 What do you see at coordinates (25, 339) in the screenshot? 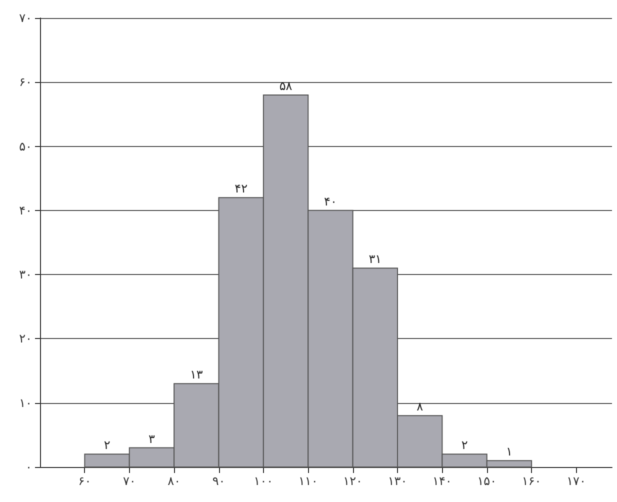
I see `y-tick-label: ۲۰` at bounding box center [25, 339].